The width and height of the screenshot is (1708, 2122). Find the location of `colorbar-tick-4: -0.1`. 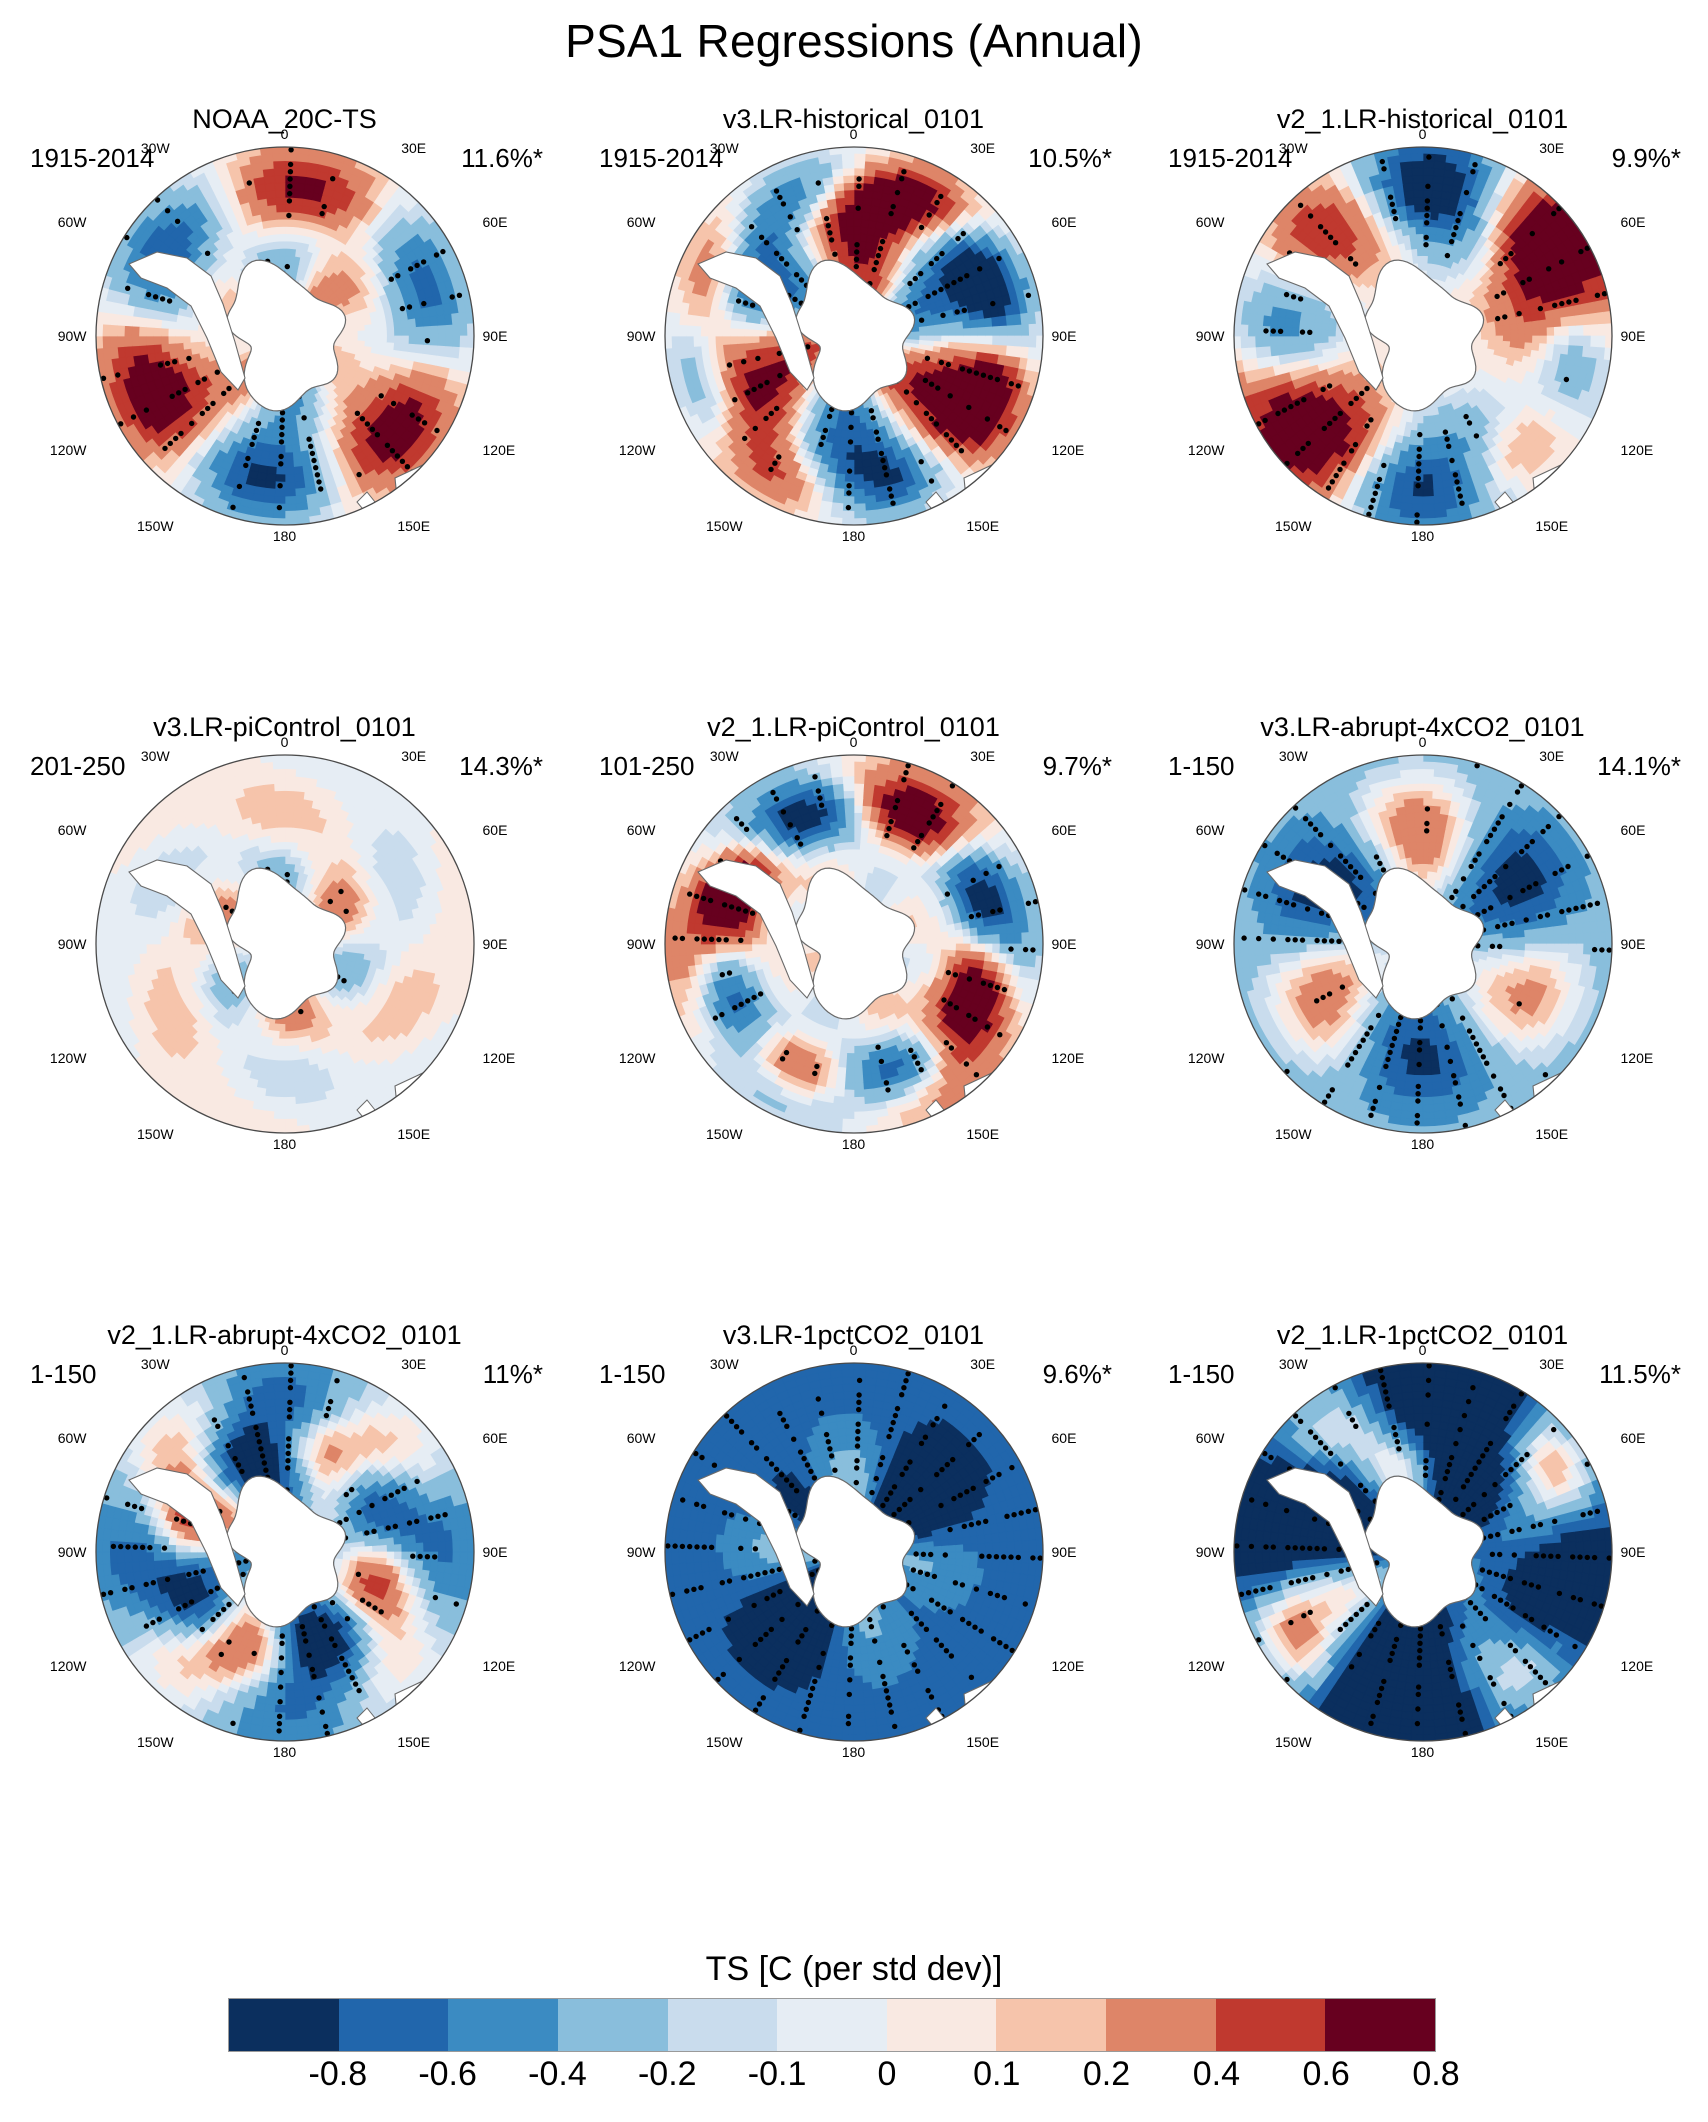

colorbar-tick-4: -0.1 is located at coordinates (777, 2074).